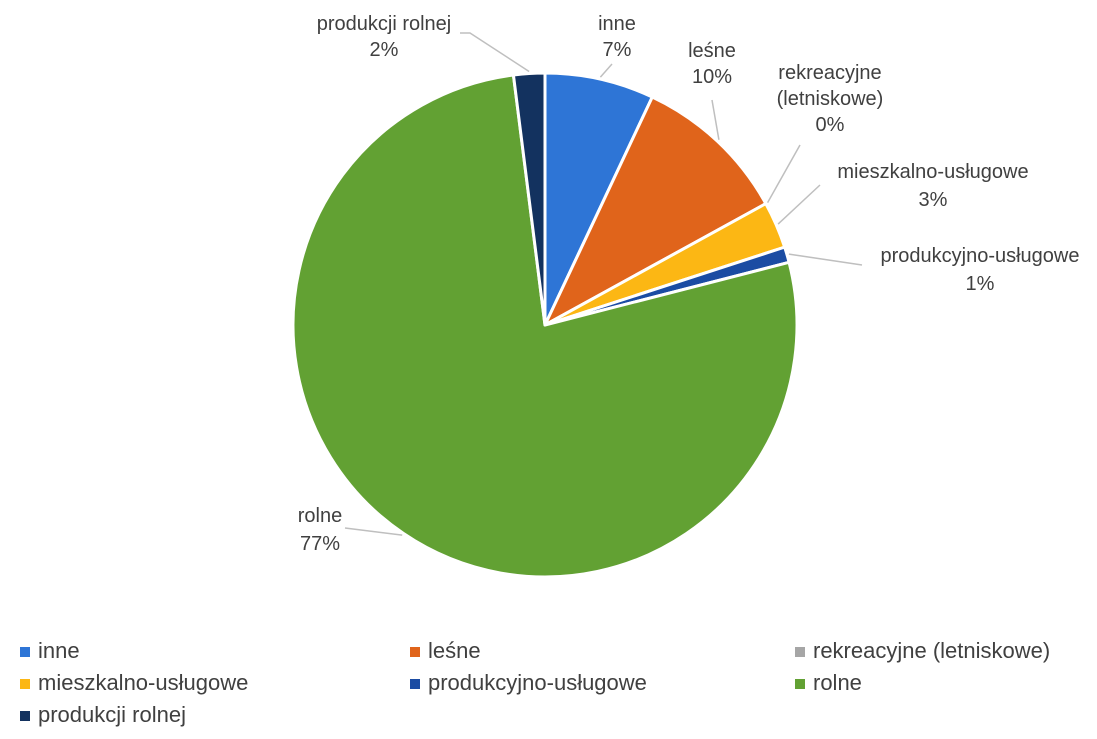 The image size is (1097, 739). What do you see at coordinates (495, 52) in the screenshot?
I see `leader-produkcji-rolnej` at bounding box center [495, 52].